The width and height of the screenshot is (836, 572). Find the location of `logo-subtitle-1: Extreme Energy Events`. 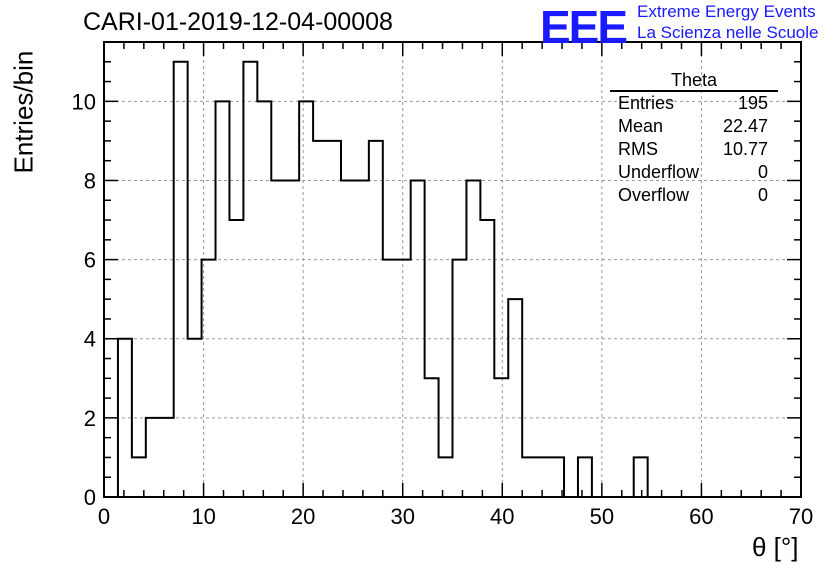

logo-subtitle-1: Extreme Energy Events is located at coordinates (726, 11).